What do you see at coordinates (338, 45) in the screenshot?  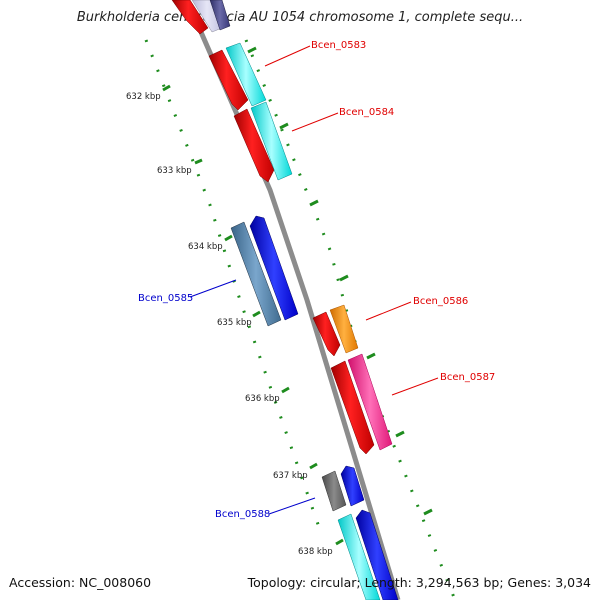 I see `gene-label-bcen-0583: Bcen_0583` at bounding box center [338, 45].